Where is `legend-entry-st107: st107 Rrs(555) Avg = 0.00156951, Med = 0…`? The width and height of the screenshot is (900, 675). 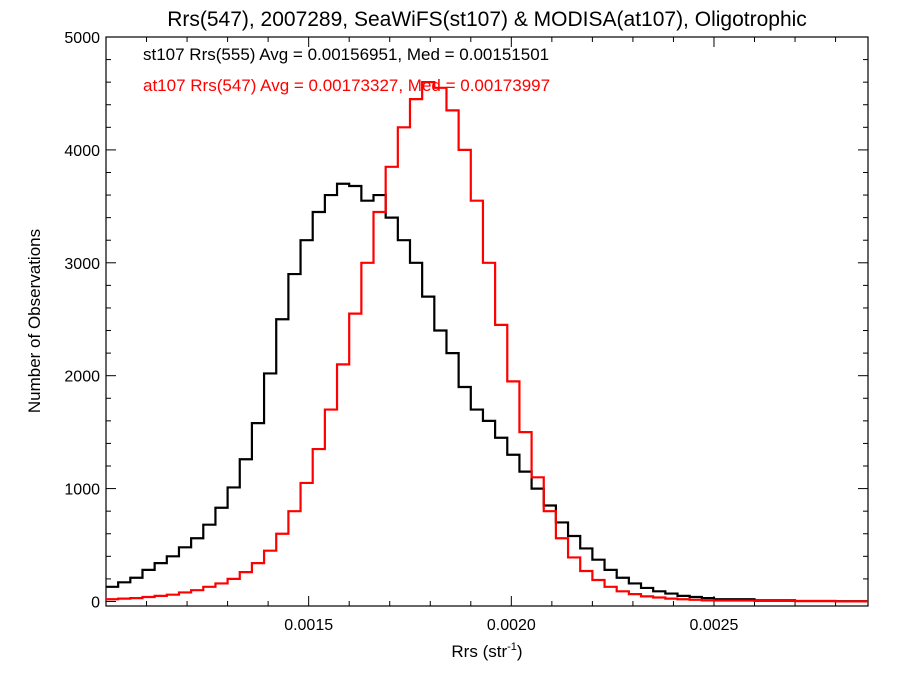
legend-entry-st107: st107 Rrs(555) Avg = 0.00156951, Med = 0… is located at coordinates (346, 54).